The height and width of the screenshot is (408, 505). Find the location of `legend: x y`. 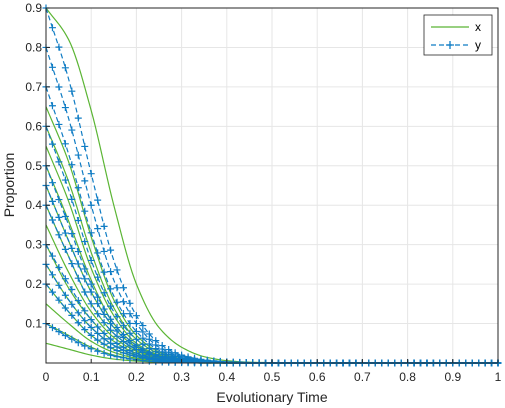

legend: x y is located at coordinates (458, 35).